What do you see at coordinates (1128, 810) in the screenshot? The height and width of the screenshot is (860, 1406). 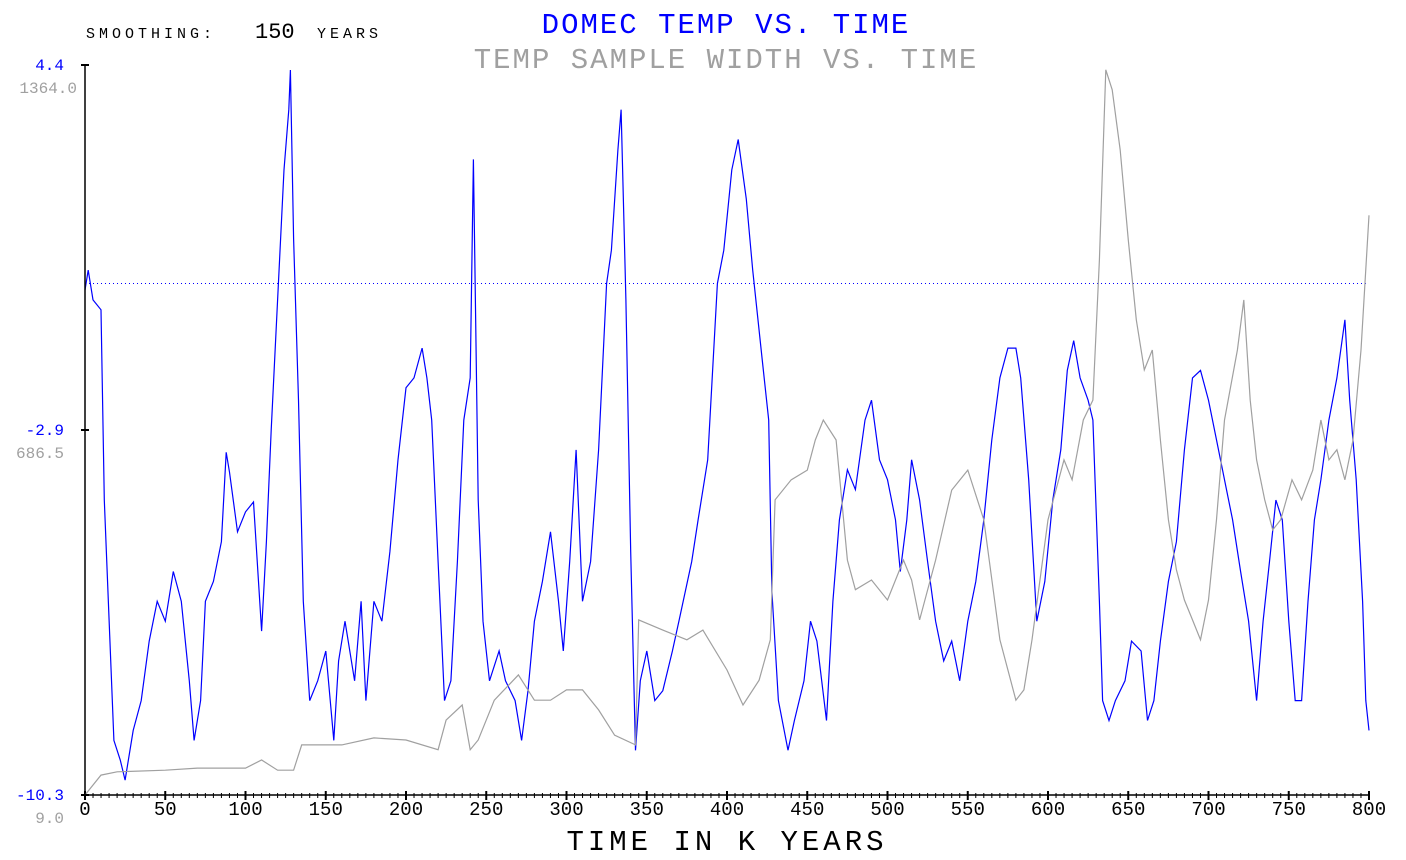 I see `x-tick-label: 650` at bounding box center [1128, 810].